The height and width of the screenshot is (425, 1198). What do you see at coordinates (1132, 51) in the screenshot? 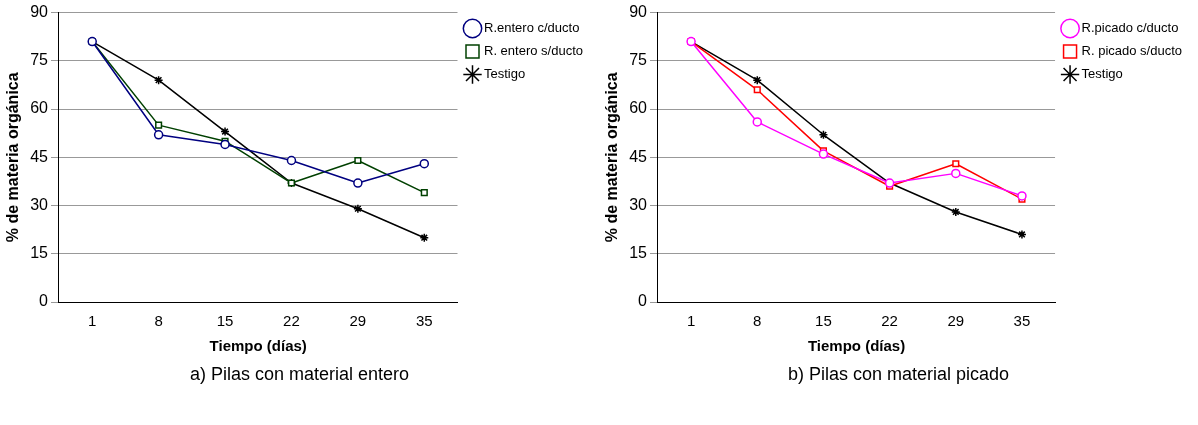
I see `legend-label: R. picado s/ducto` at bounding box center [1132, 51].